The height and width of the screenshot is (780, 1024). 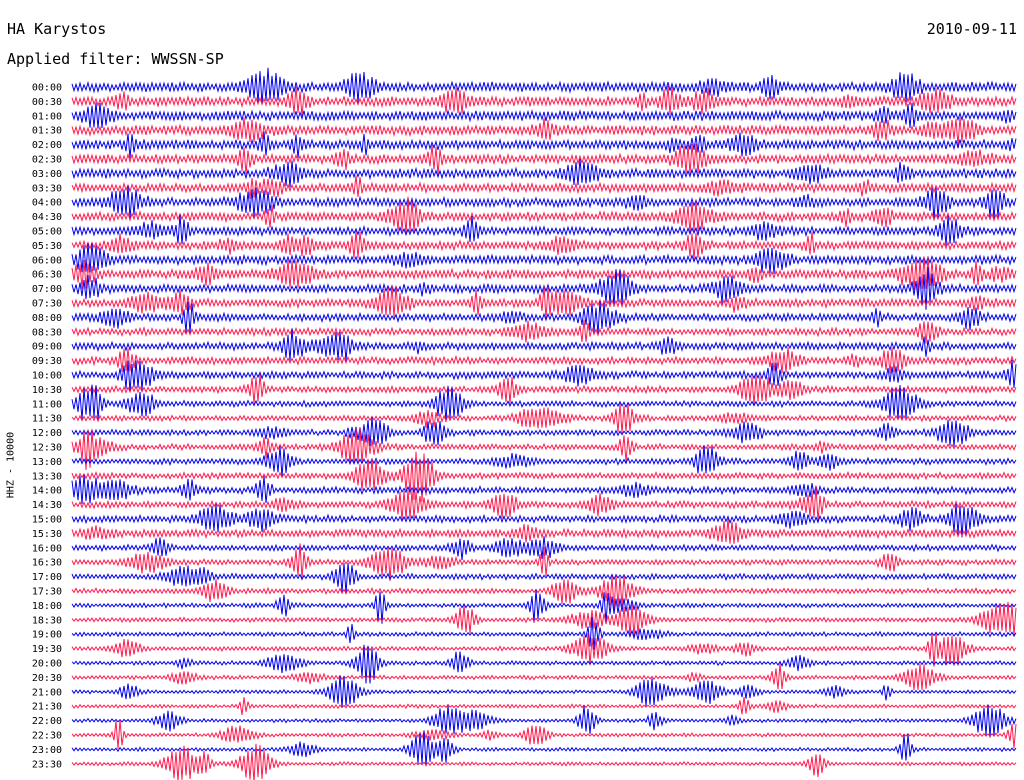 I want to click on time-label: 03:30, so click(x=47, y=188).